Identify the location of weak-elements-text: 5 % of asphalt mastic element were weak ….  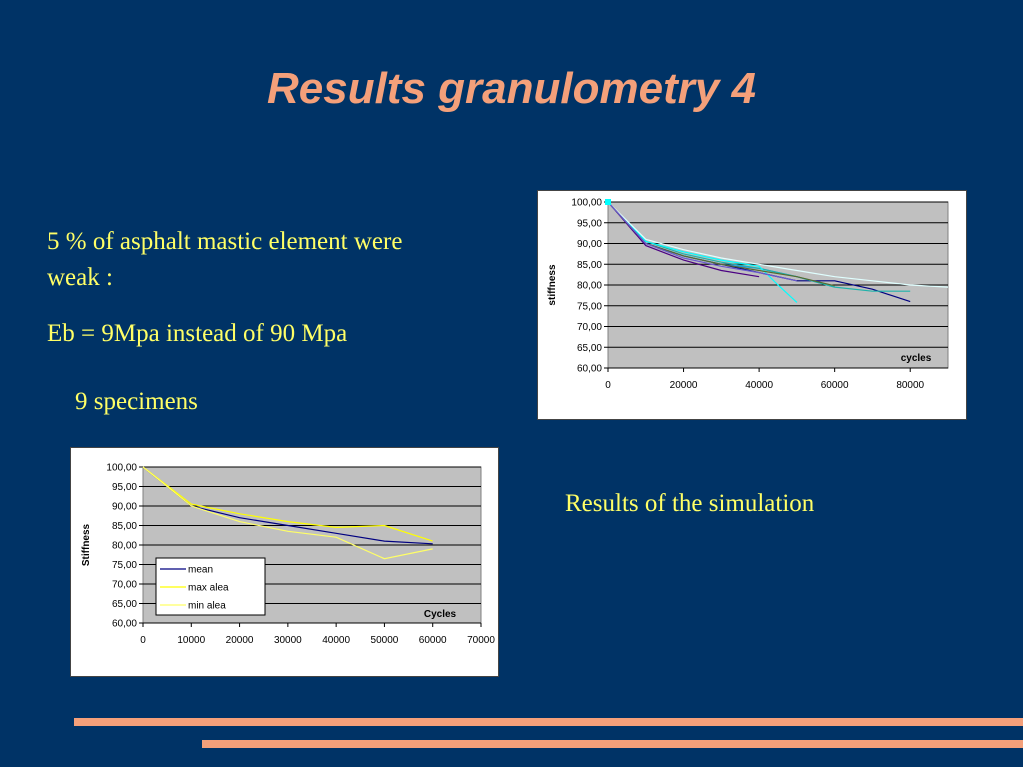
(225, 259).